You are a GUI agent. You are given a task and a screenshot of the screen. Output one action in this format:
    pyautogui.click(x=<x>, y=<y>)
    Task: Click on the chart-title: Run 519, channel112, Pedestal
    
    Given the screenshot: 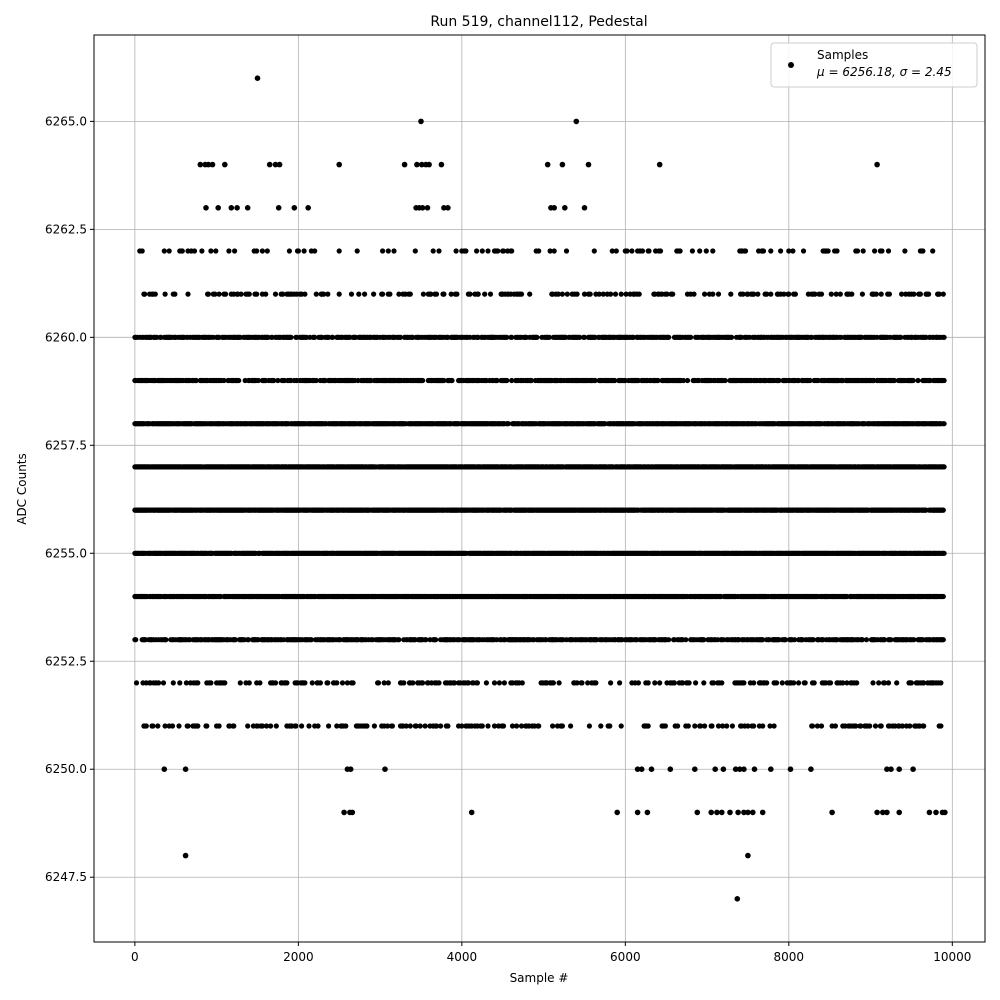 What is the action you would take?
    pyautogui.click(x=538, y=22)
    